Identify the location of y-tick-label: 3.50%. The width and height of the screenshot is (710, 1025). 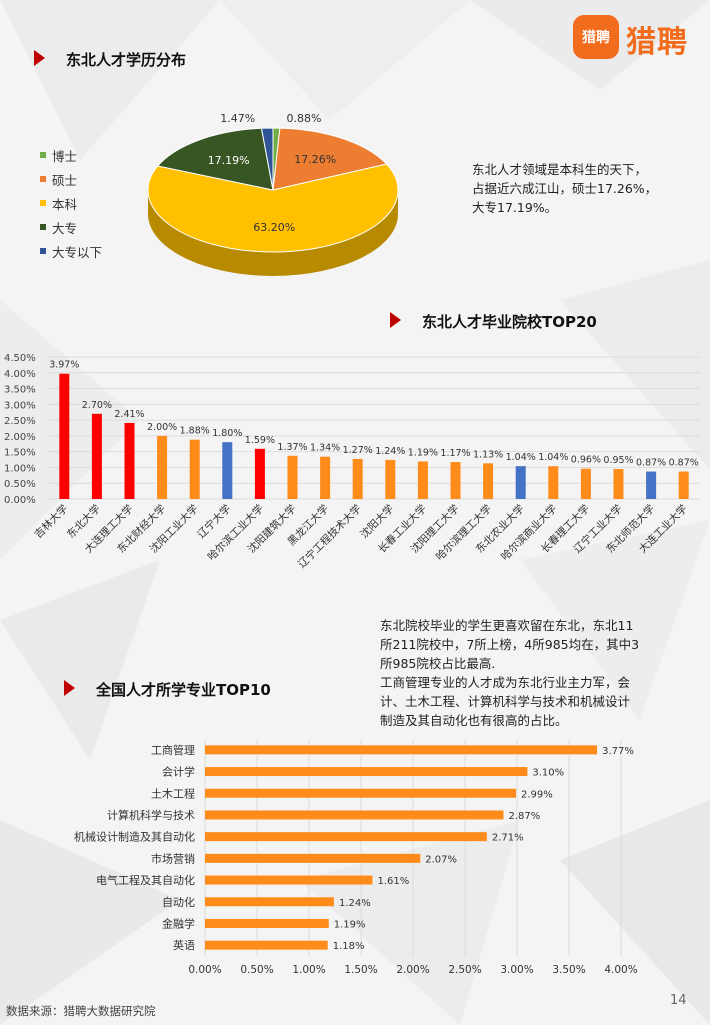
(20, 390).